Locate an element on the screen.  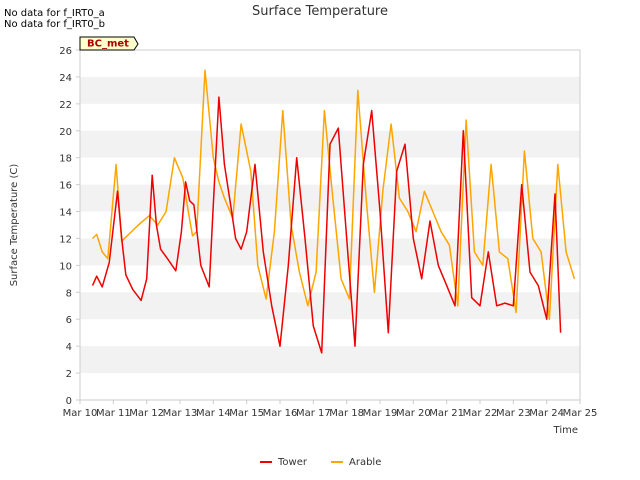
x-tick-label: Mar 14 is located at coordinates (213, 413).